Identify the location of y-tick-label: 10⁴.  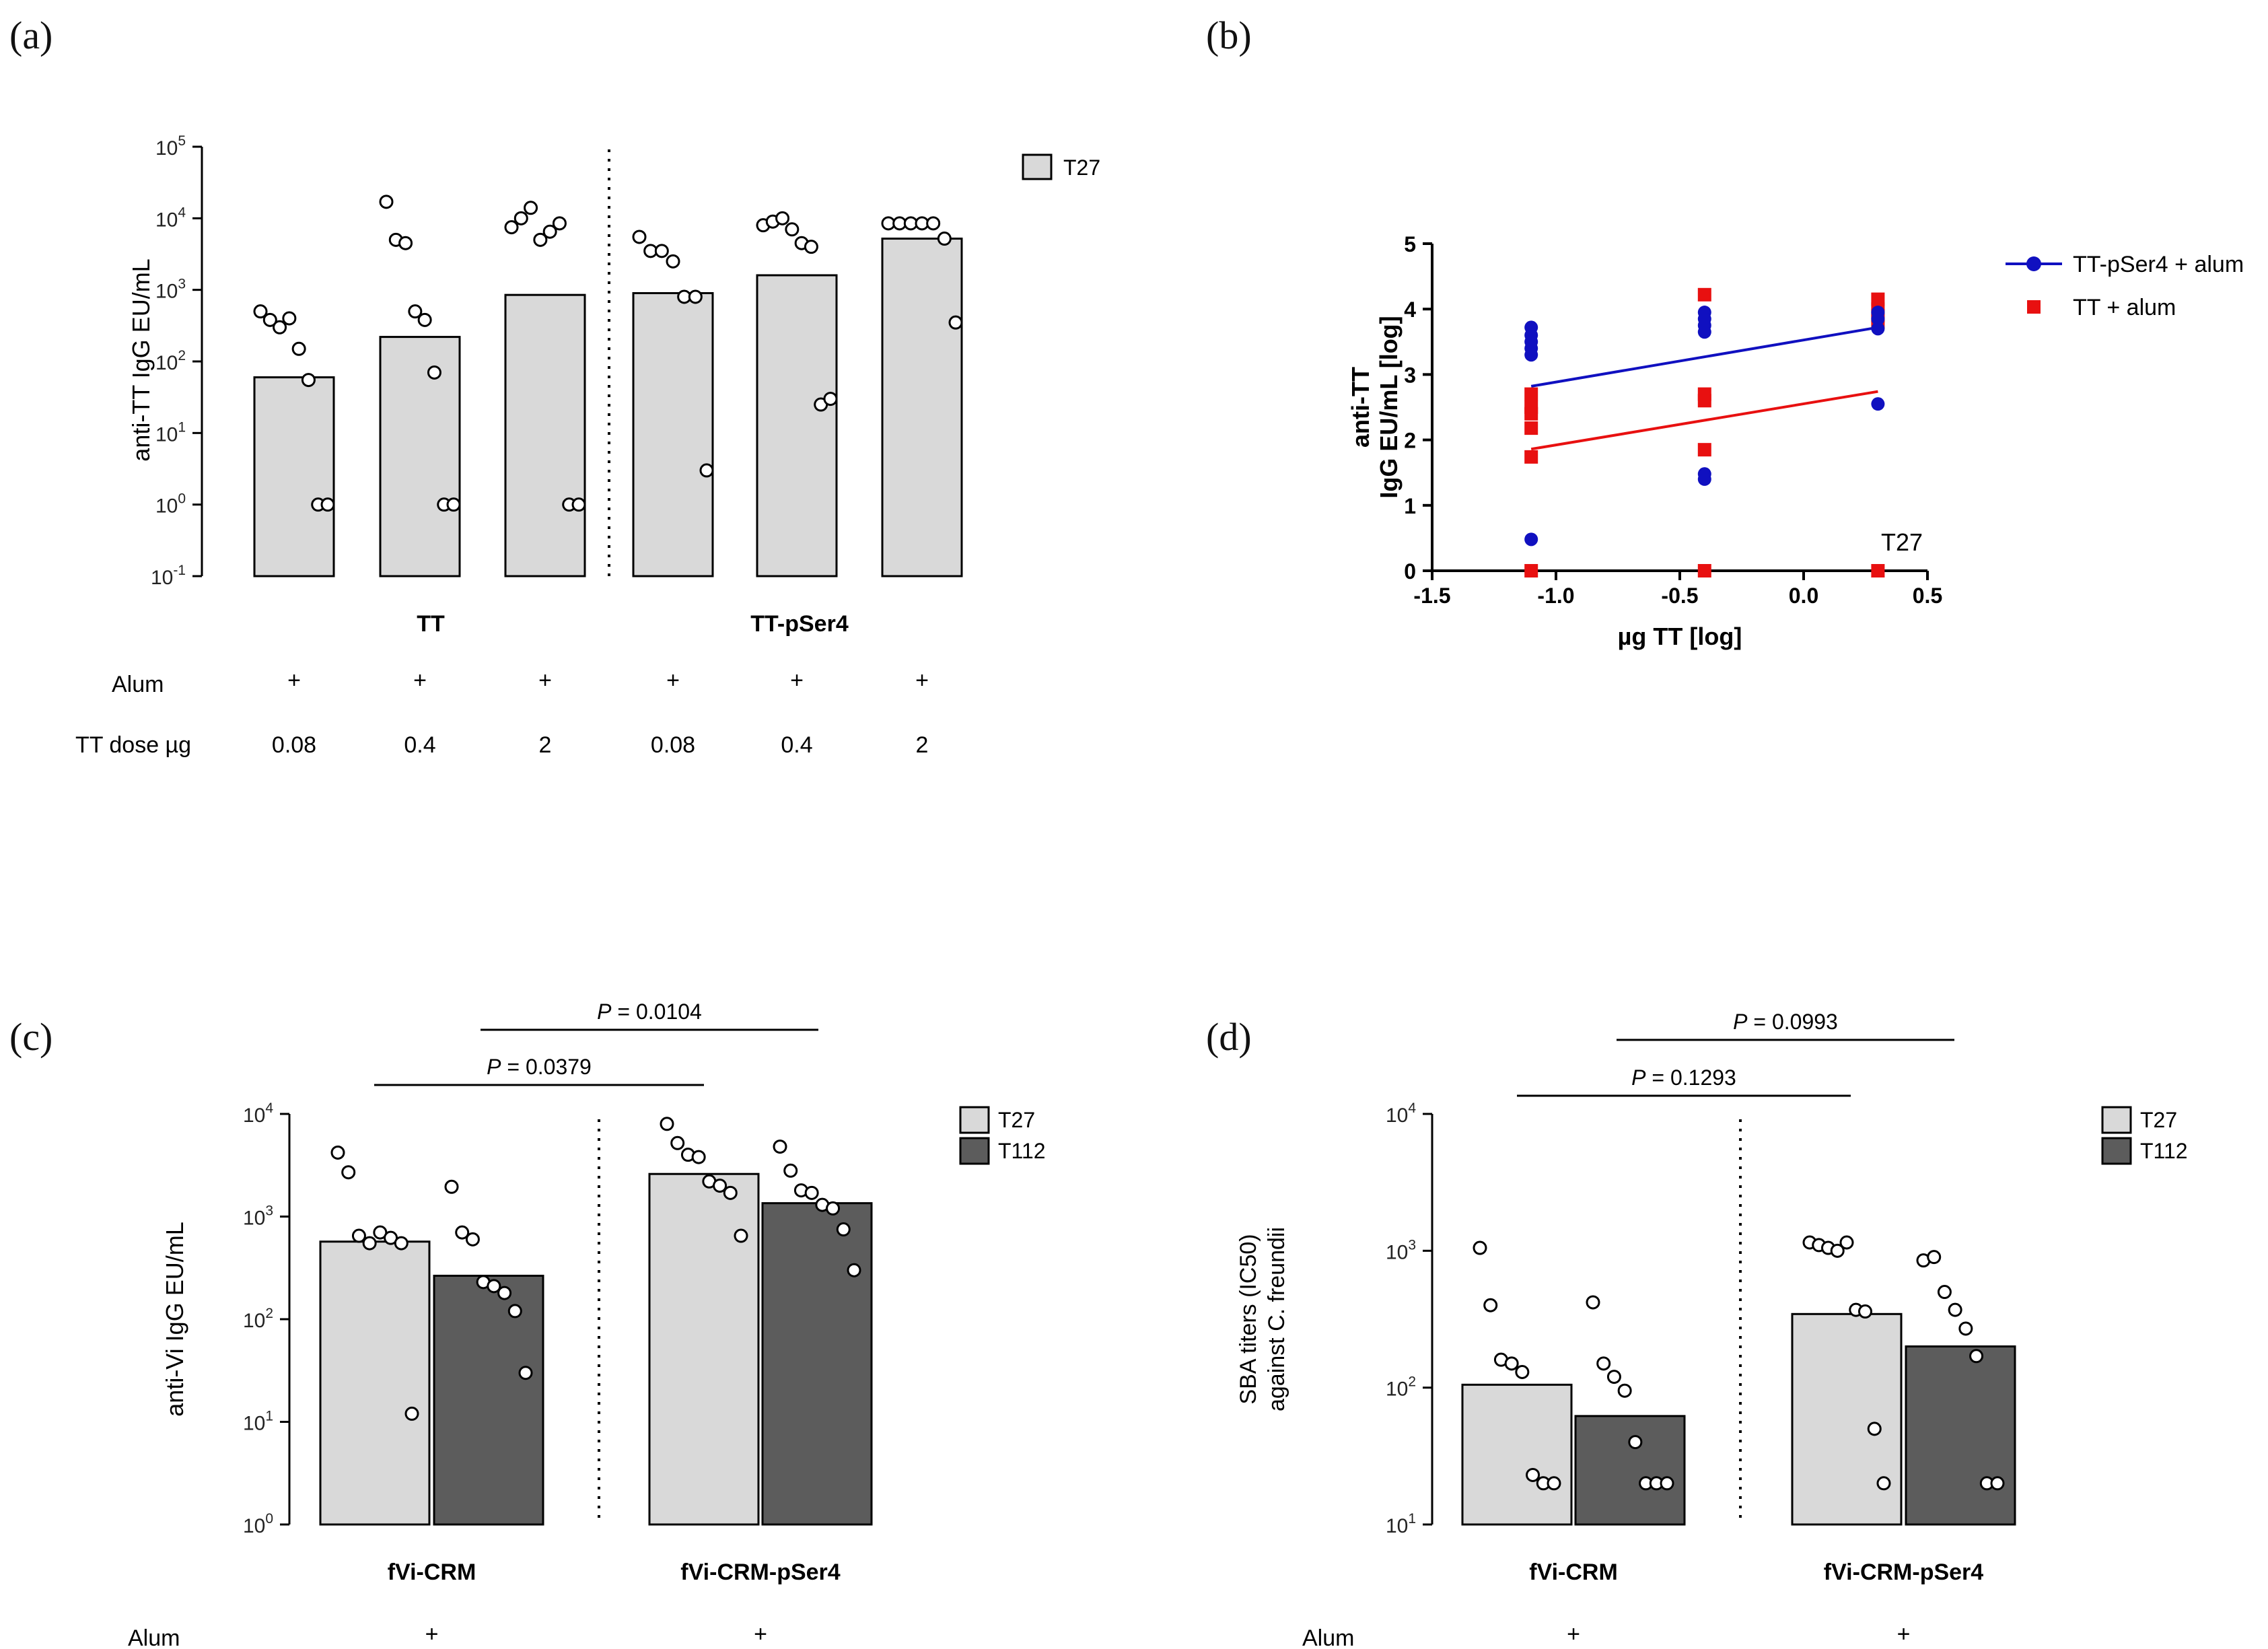
(170, 218).